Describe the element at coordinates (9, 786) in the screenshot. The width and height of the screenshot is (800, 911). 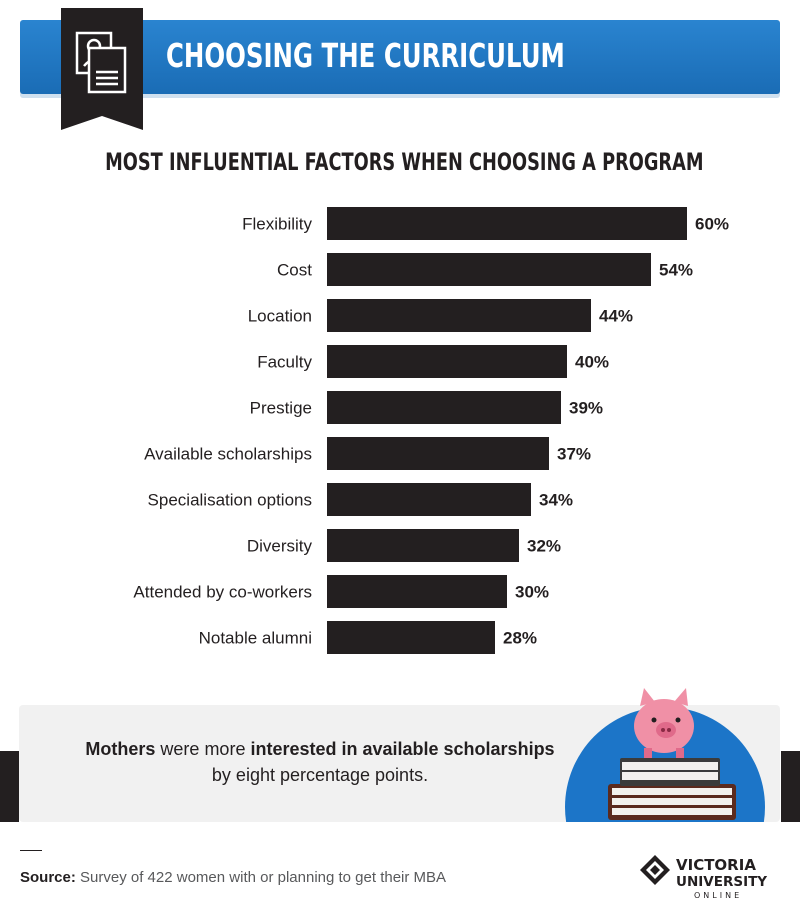
I see `left-accent-block` at that location.